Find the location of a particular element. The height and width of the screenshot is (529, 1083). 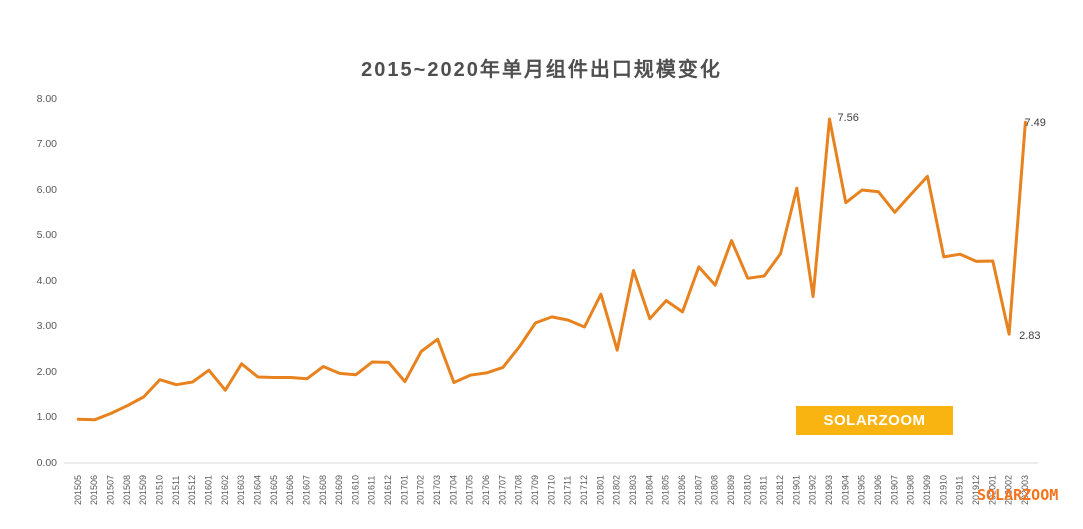

y-axis-label: 4.00 is located at coordinates (46, 280).